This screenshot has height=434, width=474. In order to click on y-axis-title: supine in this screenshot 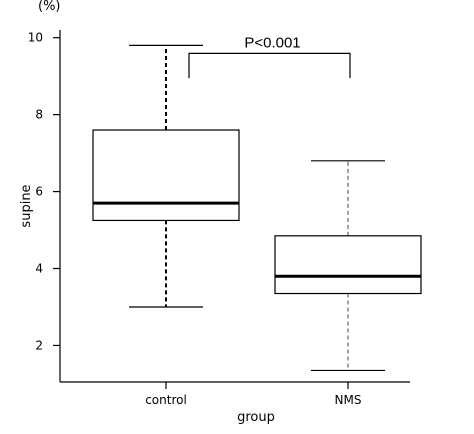, I will do `click(26, 205)`.